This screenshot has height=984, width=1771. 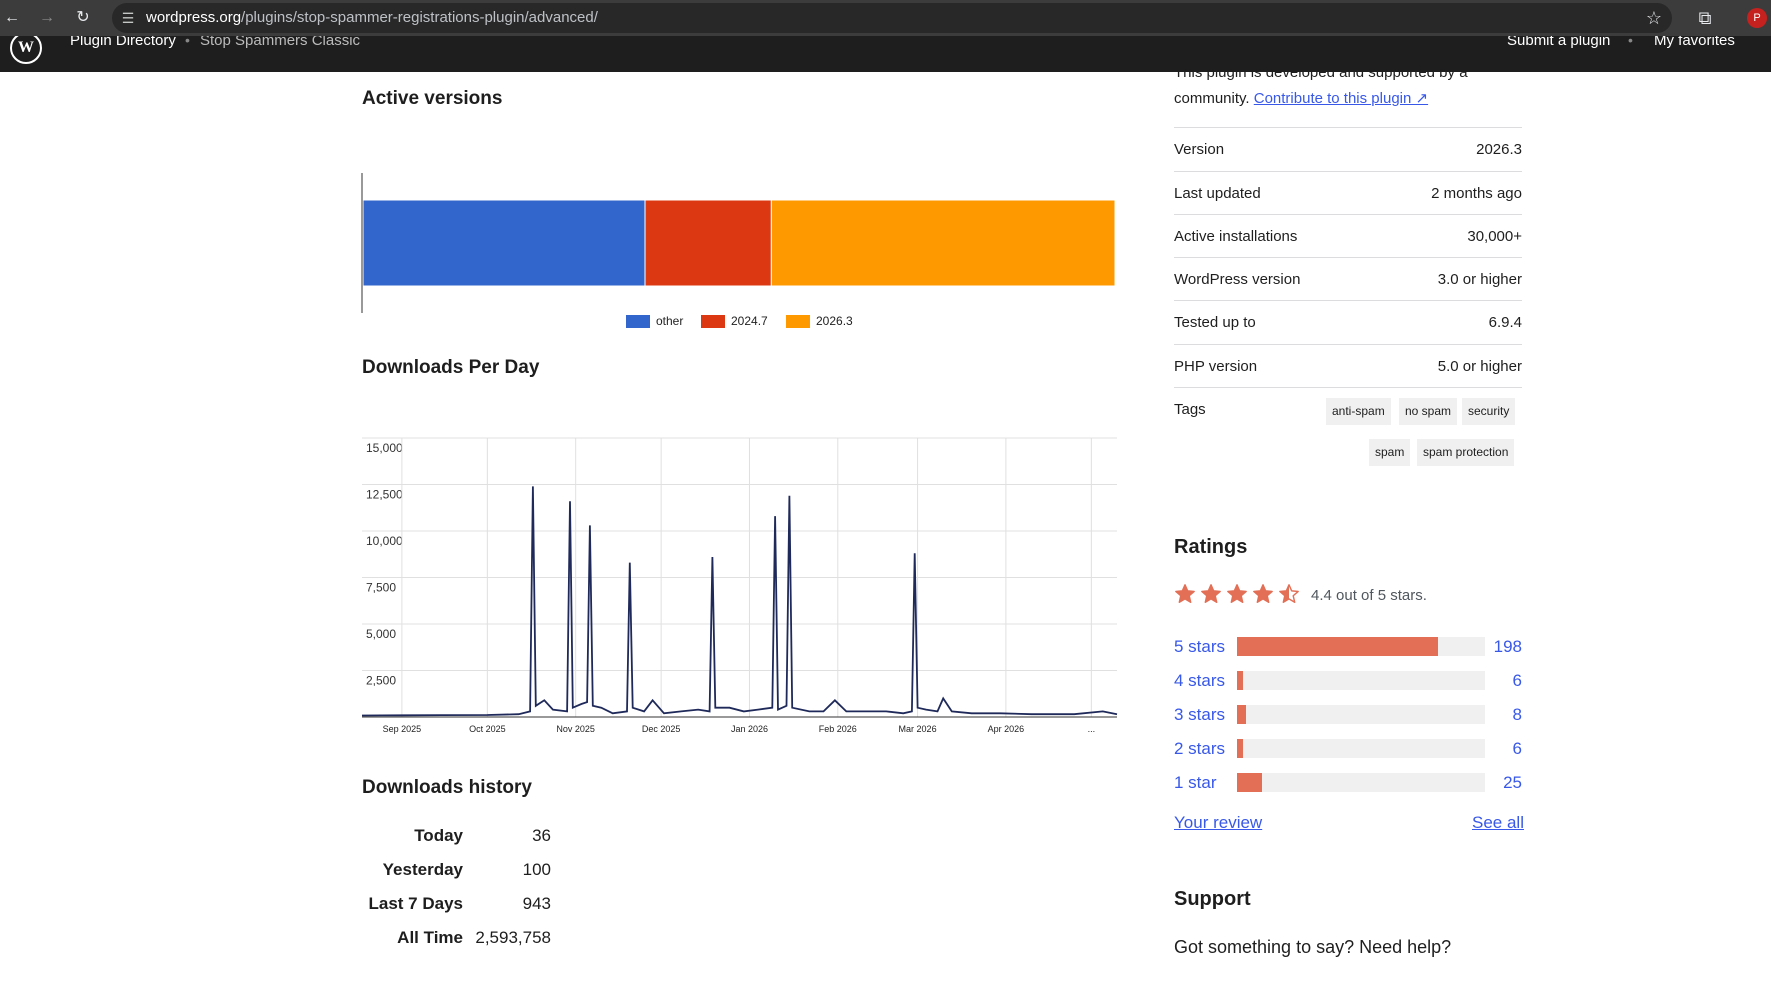 I want to click on x-tick-label: Sep 2025, so click(x=402, y=729).